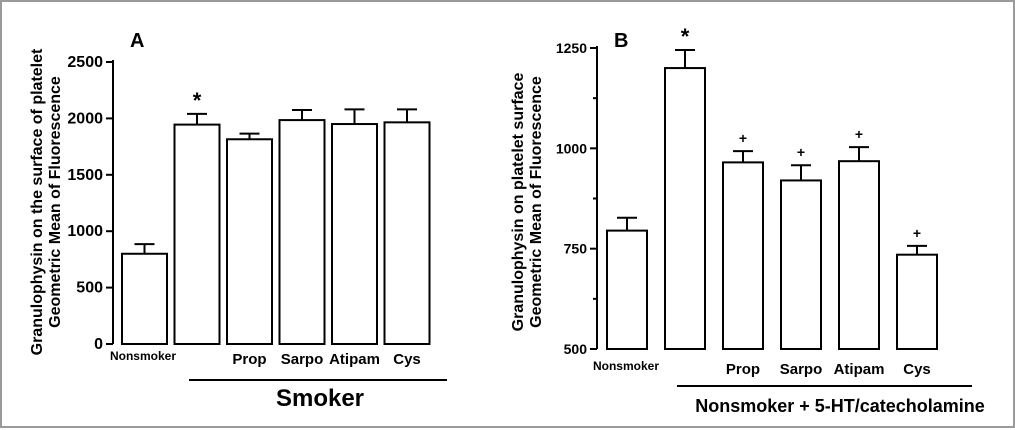  I want to click on panel-b-ylabel-line2: Geometric Mean of Fluorescence, so click(536, 202).